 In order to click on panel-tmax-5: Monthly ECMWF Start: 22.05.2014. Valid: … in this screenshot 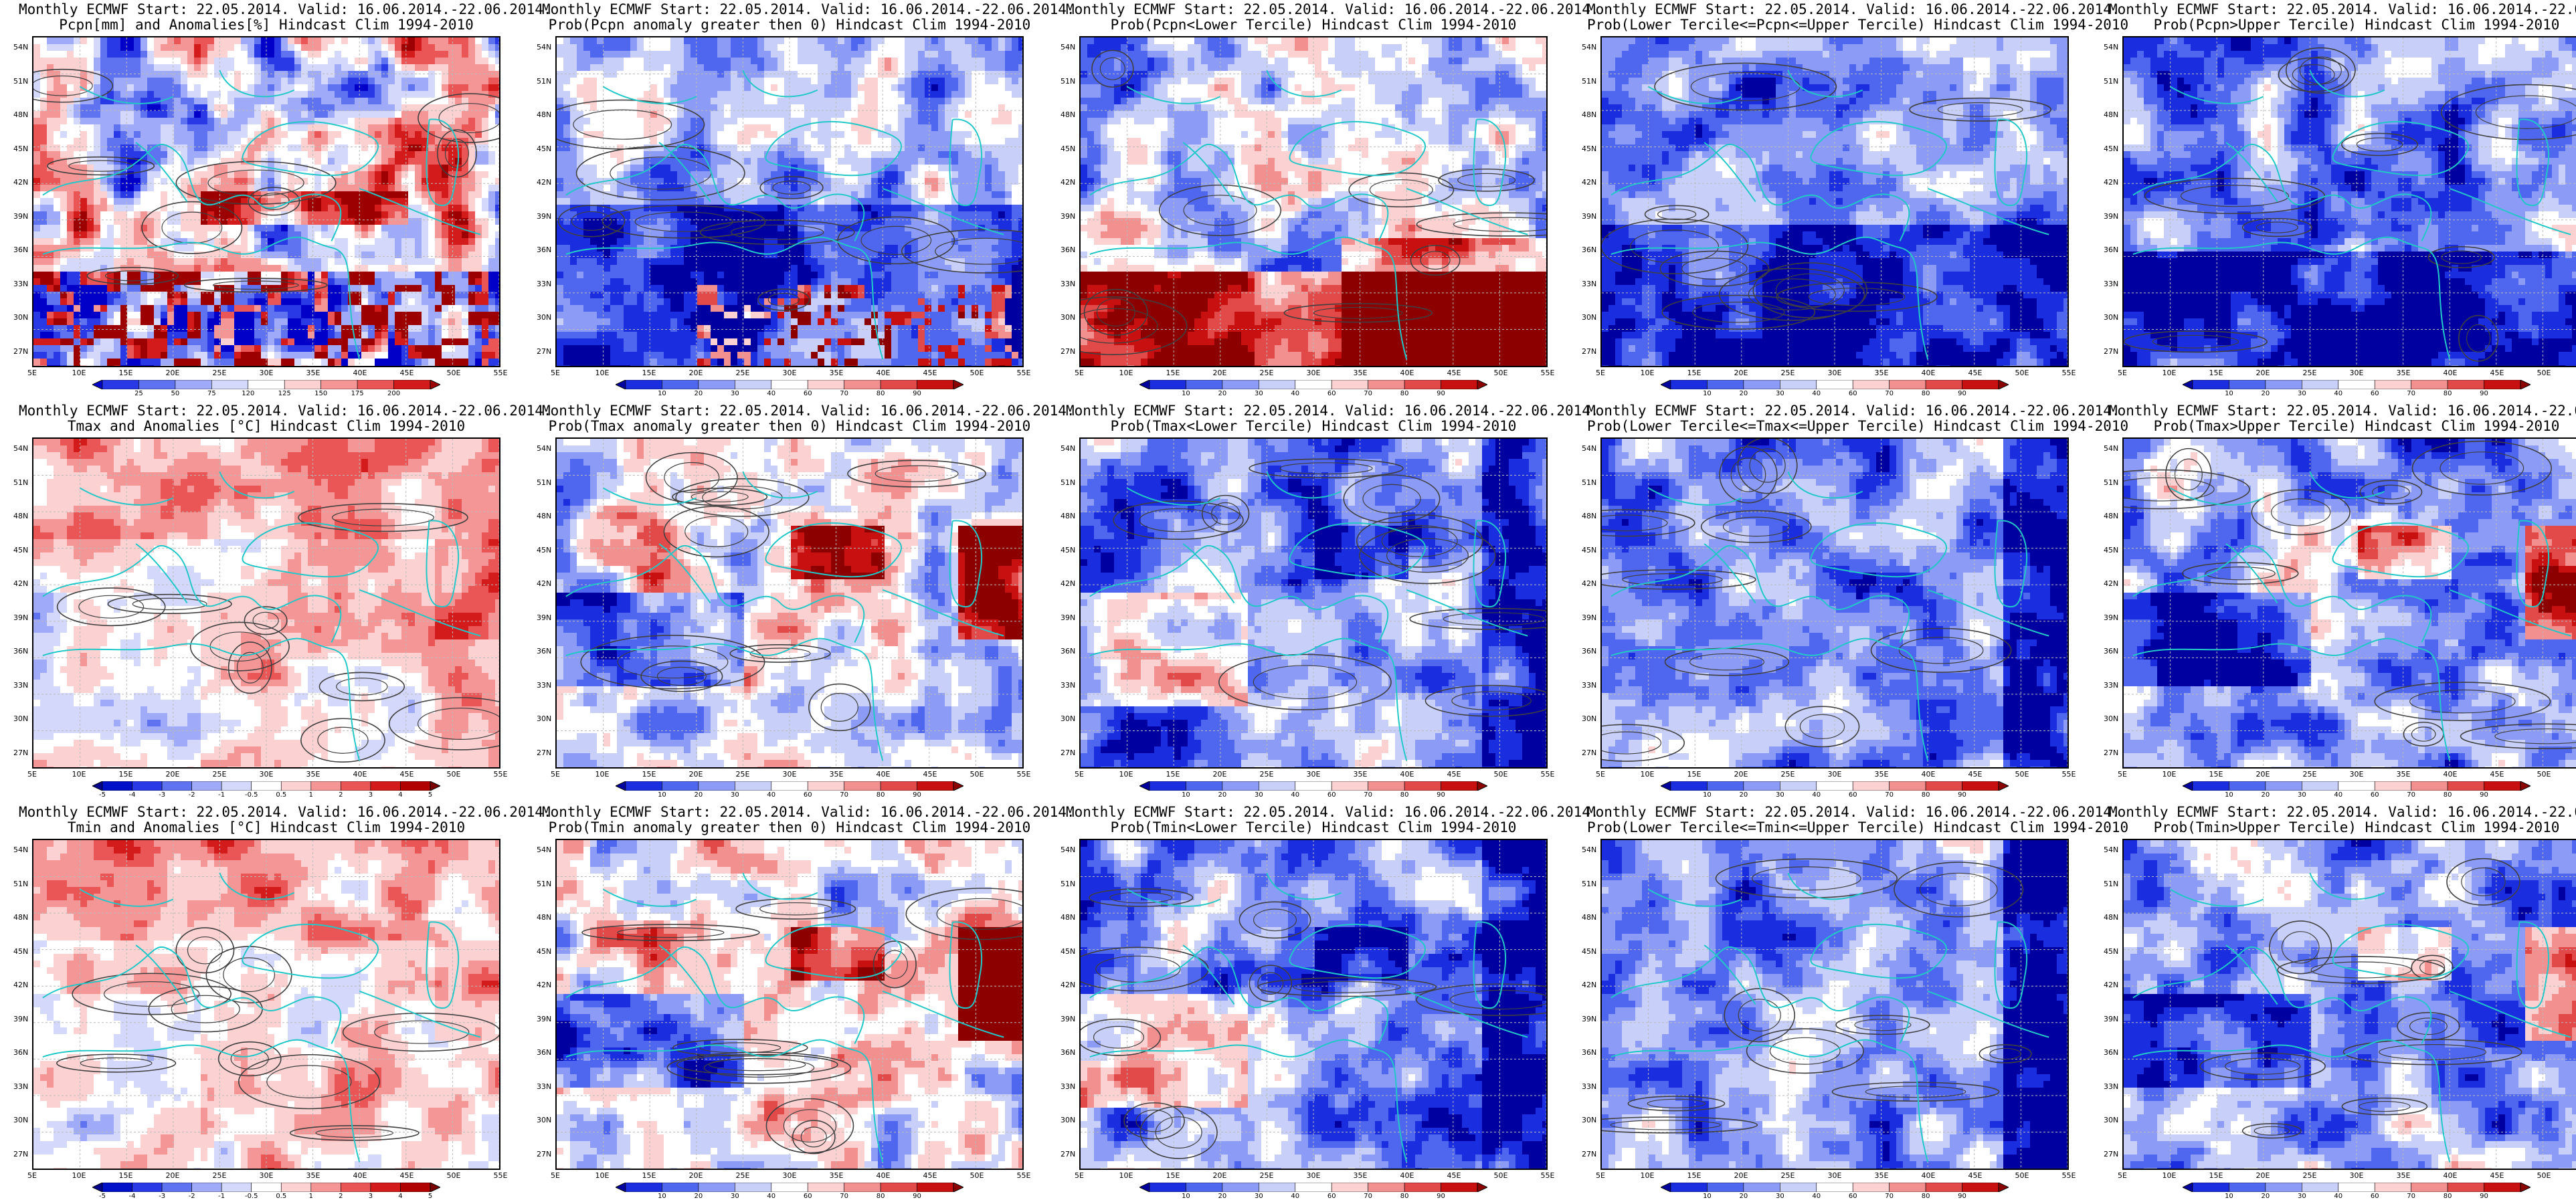, I will do `click(2340, 602)`.